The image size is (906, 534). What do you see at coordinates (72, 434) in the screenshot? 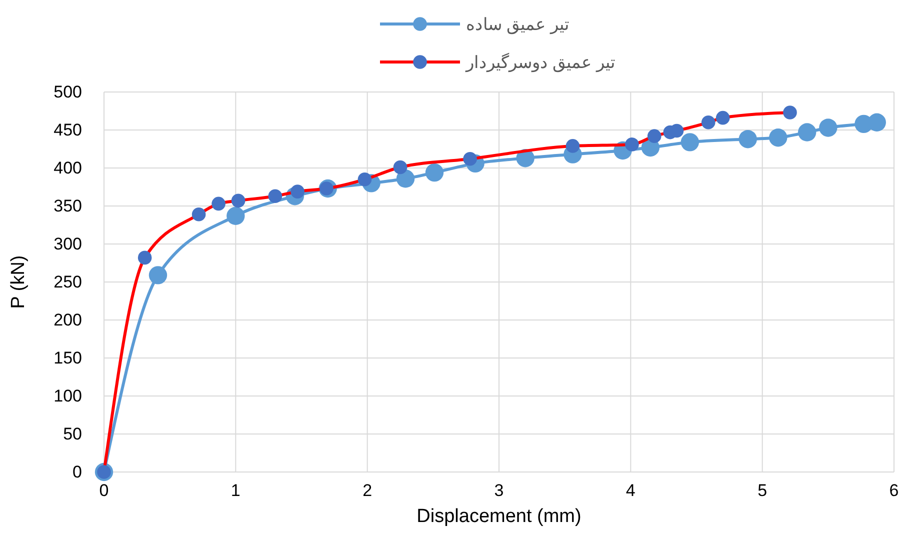
I see `y-tick-label: 50` at bounding box center [72, 434].